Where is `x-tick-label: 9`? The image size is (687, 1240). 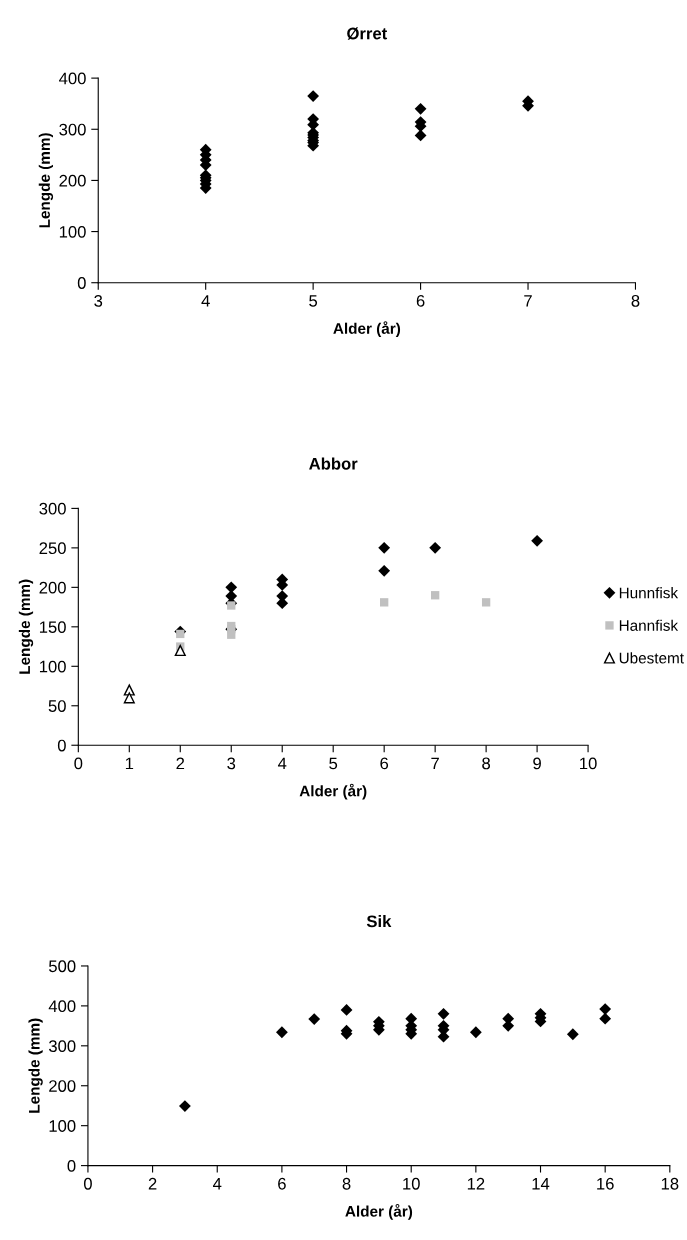
x-tick-label: 9 is located at coordinates (537, 763).